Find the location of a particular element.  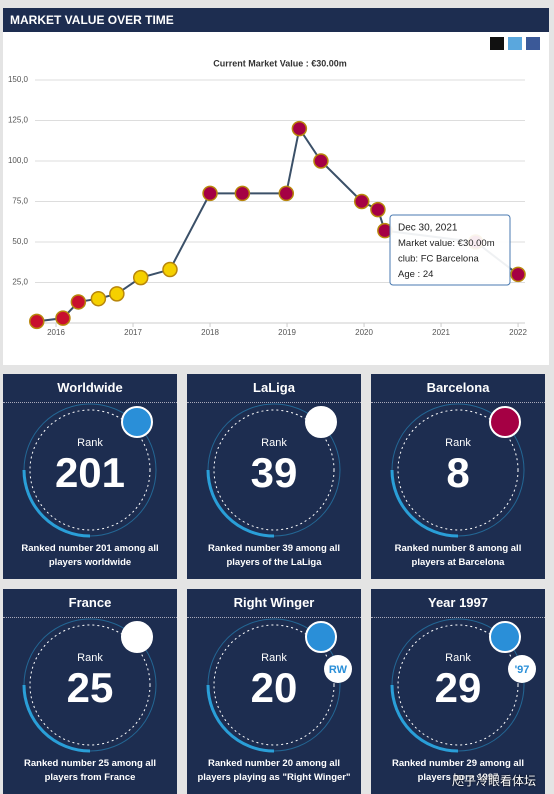

x-tick-label: 2017 is located at coordinates (133, 332).